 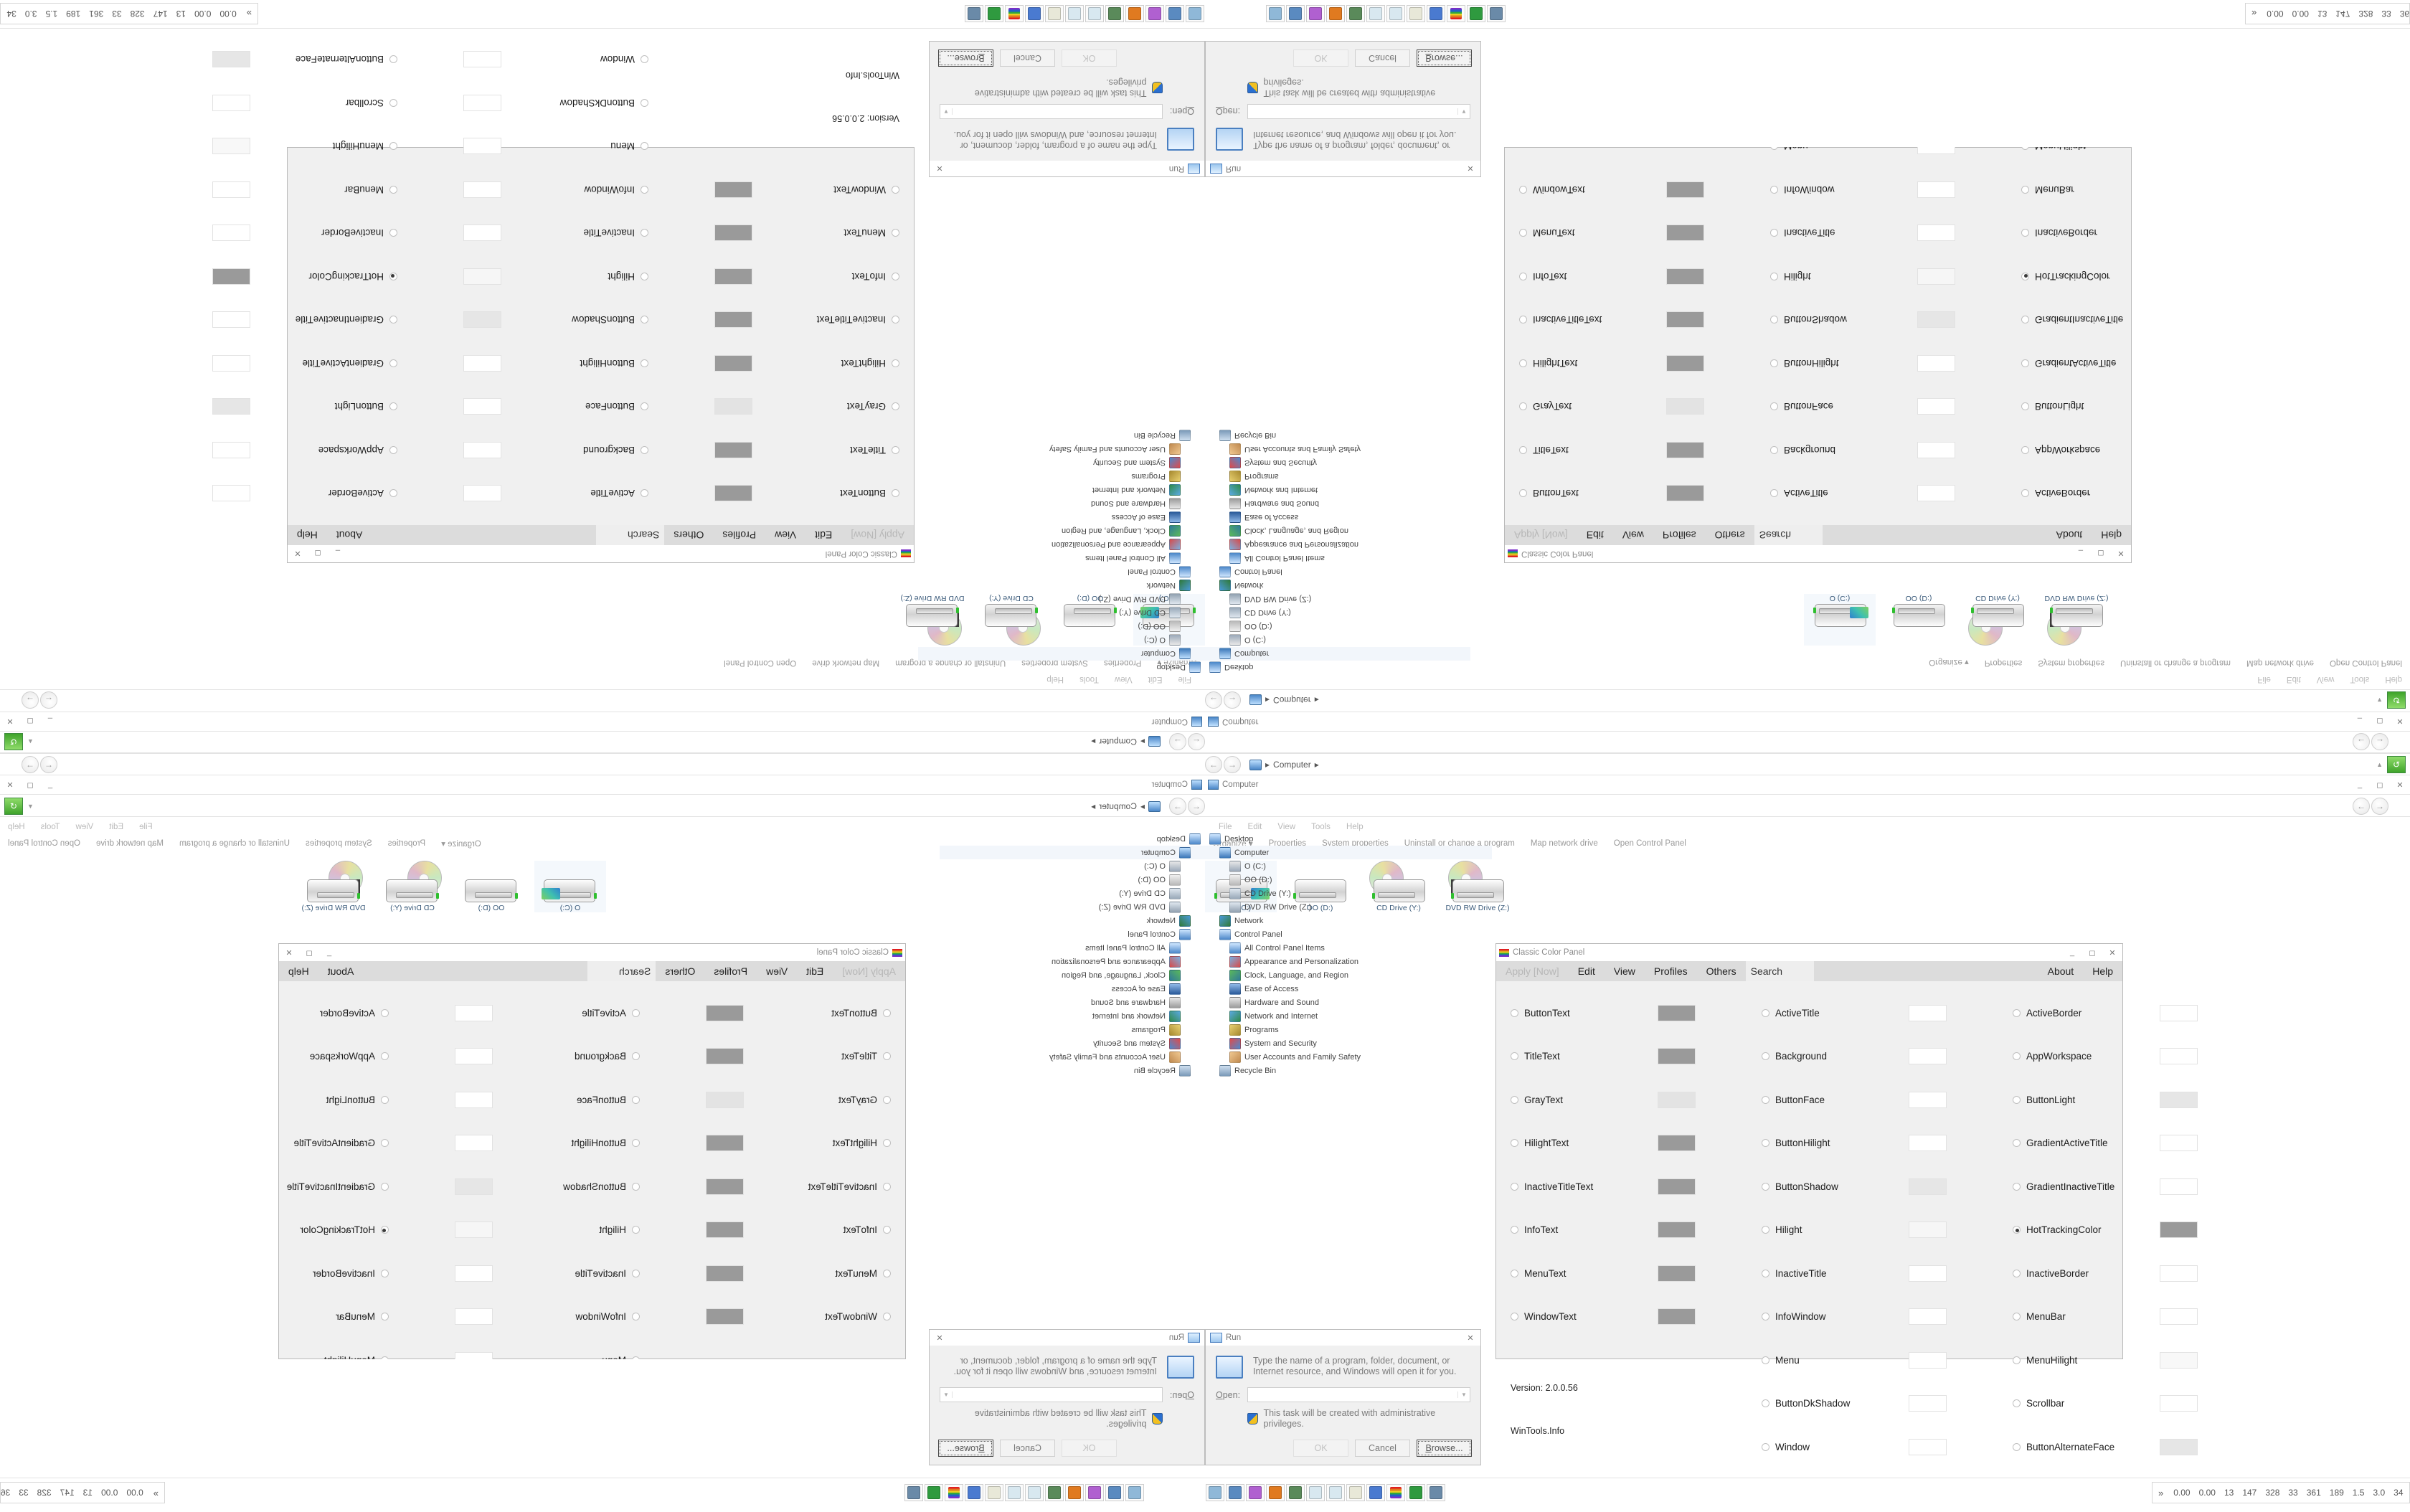 What do you see at coordinates (2396, 764) in the screenshot?
I see `refresh-icon: ↺` at bounding box center [2396, 764].